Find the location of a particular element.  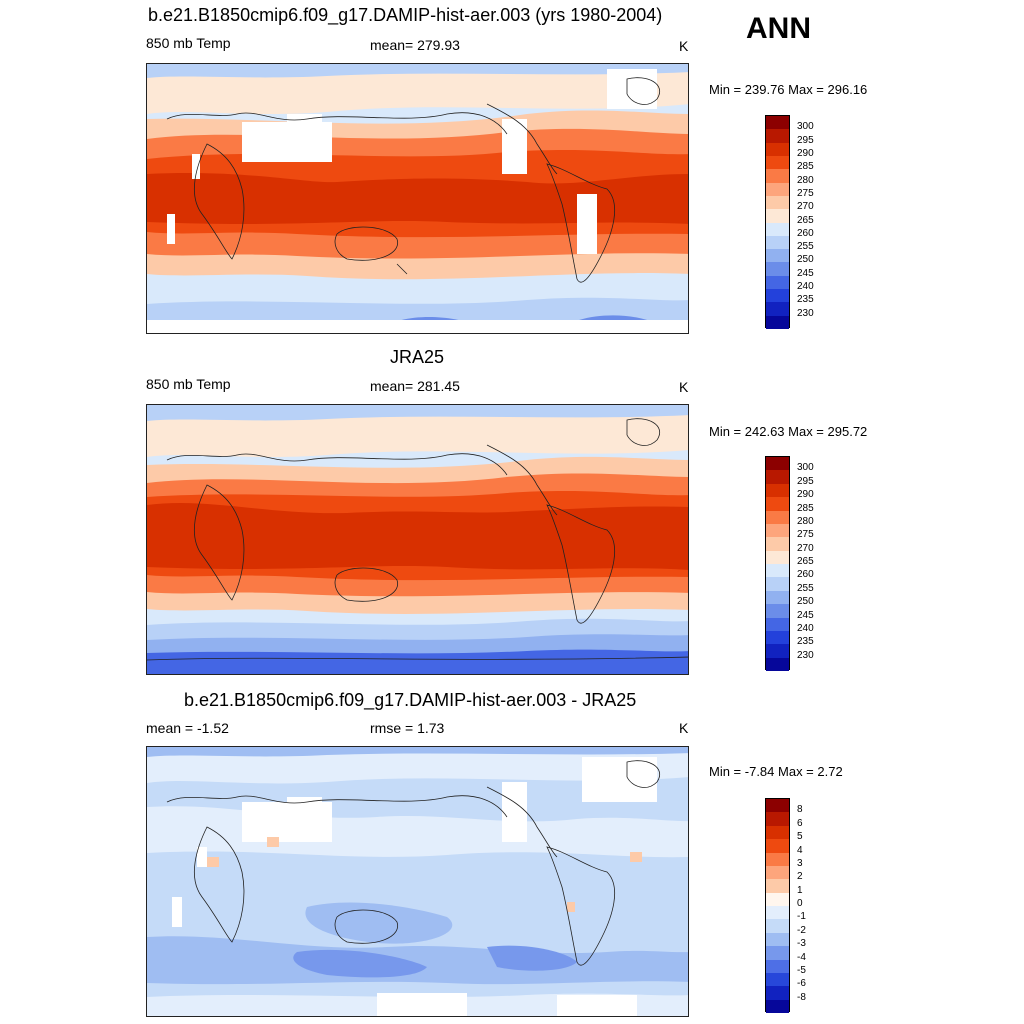

colorbar-tick-label: 5 is located at coordinates (800, 837).